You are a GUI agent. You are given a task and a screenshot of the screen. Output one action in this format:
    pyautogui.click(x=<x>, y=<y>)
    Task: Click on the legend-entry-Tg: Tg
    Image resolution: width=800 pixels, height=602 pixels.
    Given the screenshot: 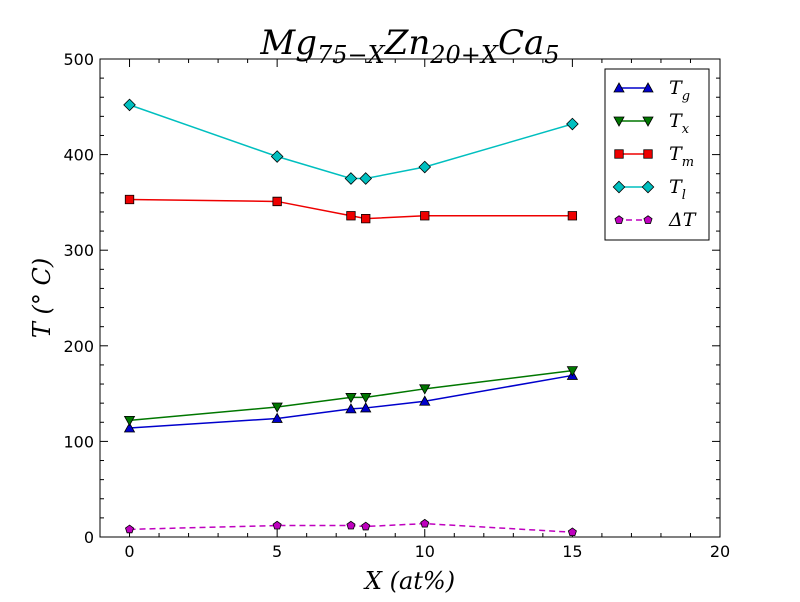 What is the action you would take?
    pyautogui.click(x=651, y=90)
    